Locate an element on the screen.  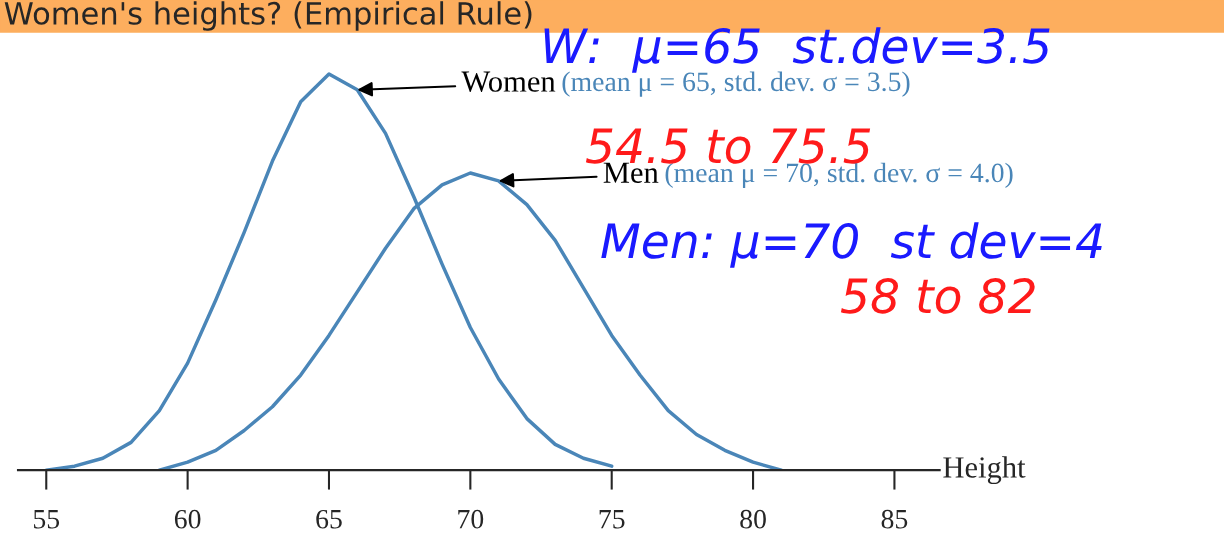
x-tick-label: 75 is located at coordinates (612, 519).